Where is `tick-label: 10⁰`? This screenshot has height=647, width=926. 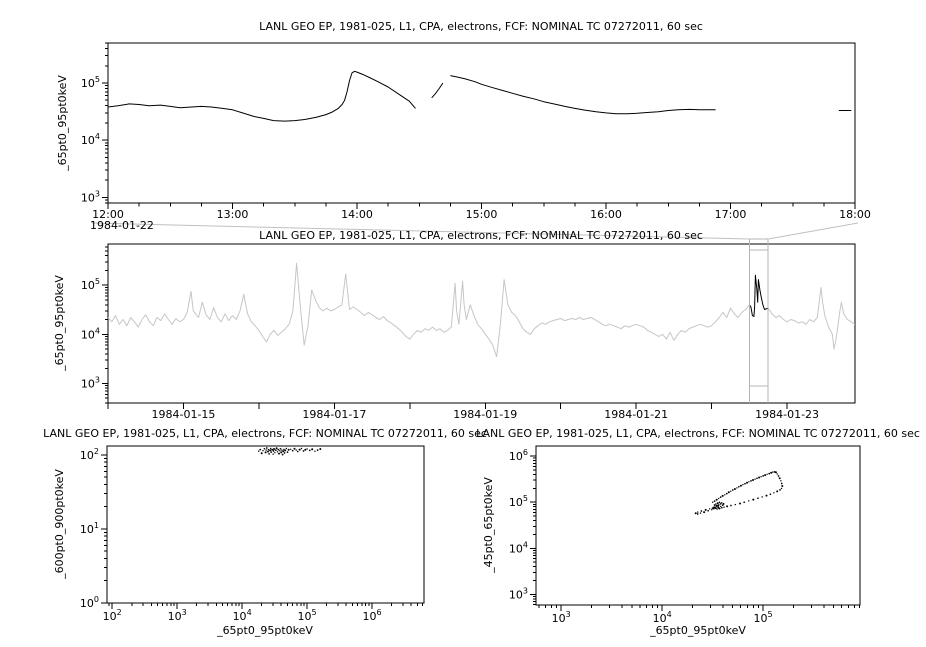
tick-label: 10⁰ is located at coordinates (89, 602).